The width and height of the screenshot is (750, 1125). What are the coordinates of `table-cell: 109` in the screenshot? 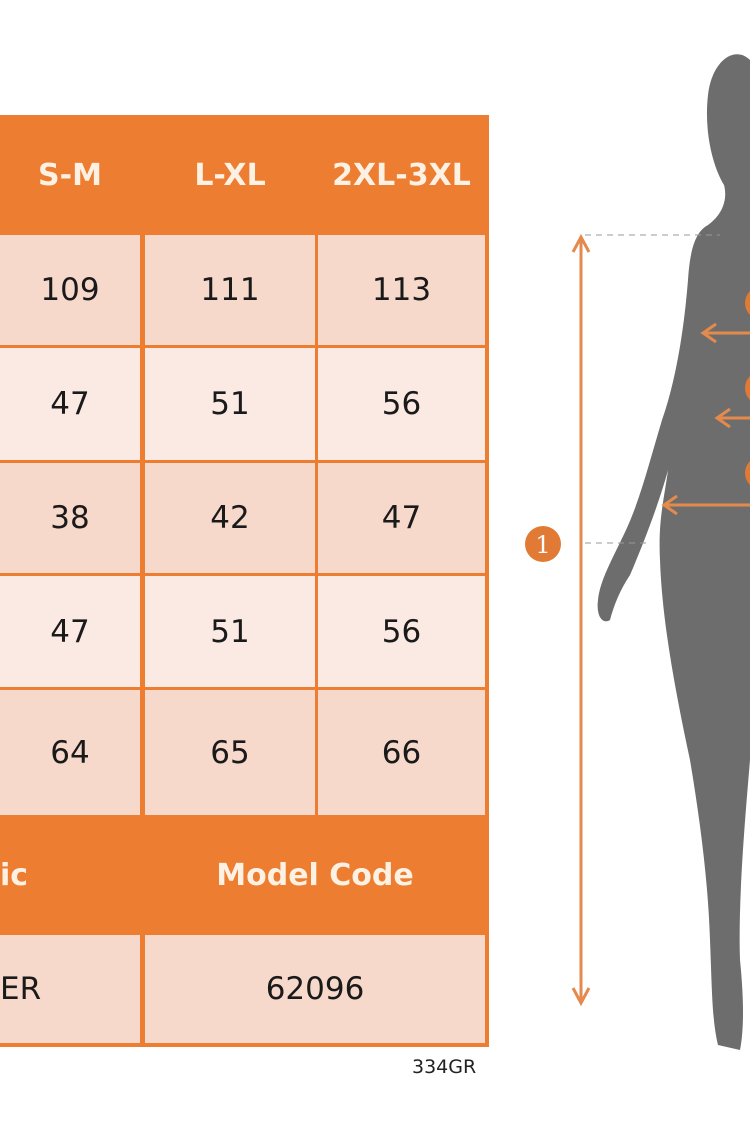 It's located at (70, 290).